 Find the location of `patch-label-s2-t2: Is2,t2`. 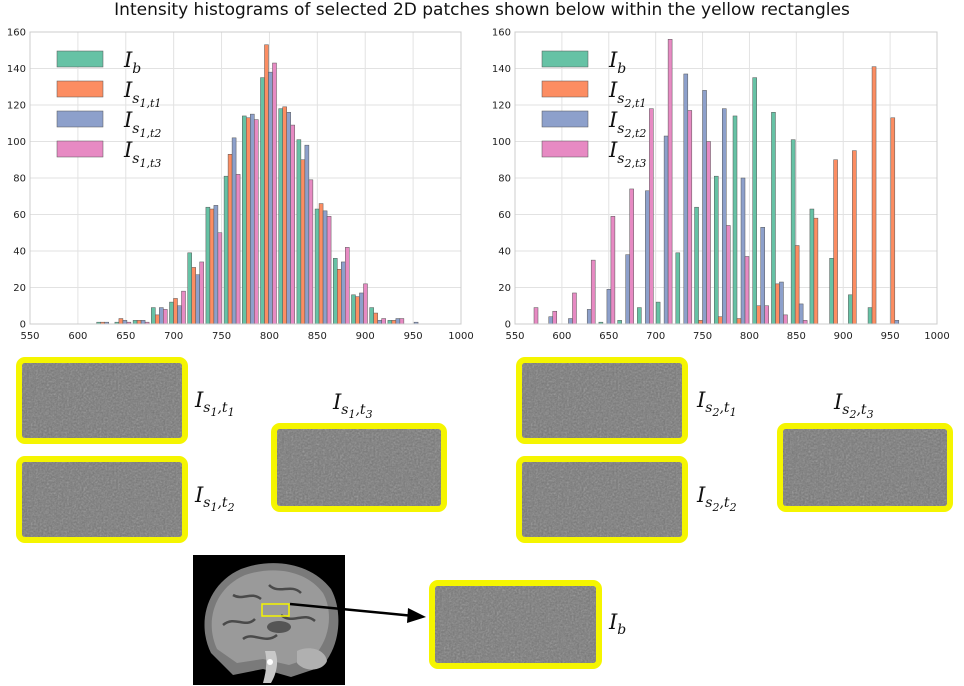

patch-label-s2-t2: Is2,t2 is located at coordinates (717, 498).